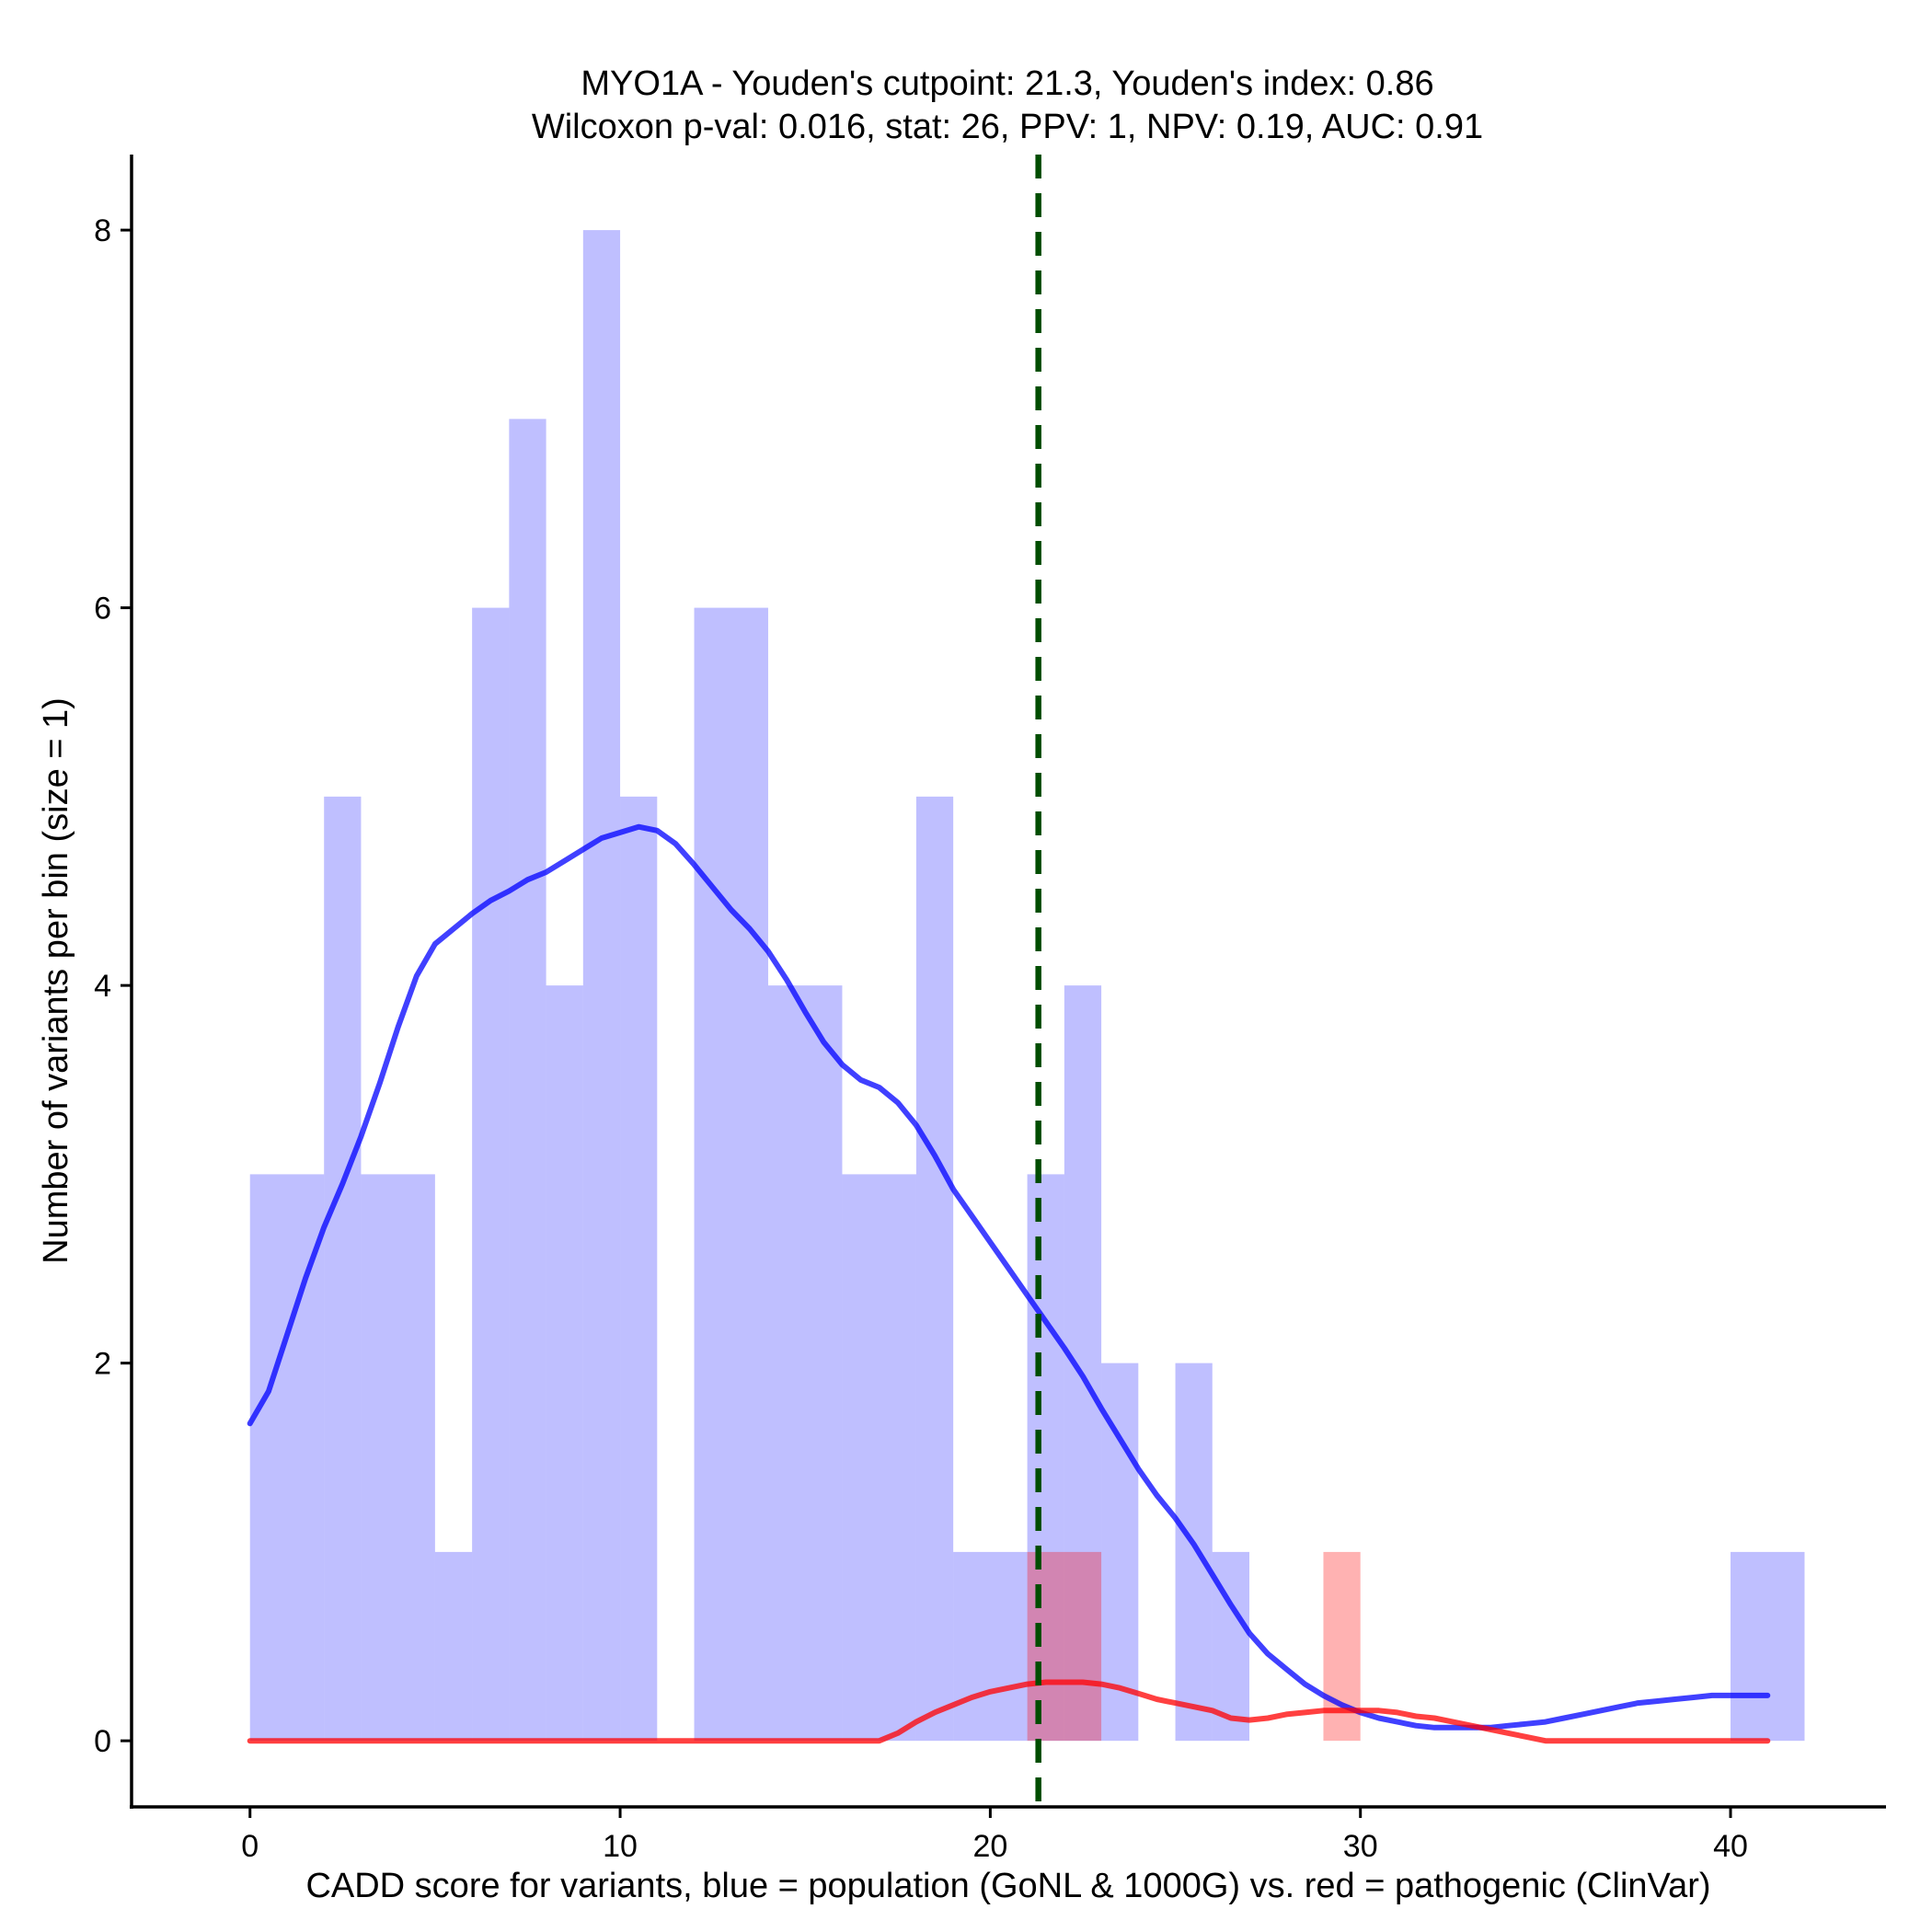 This screenshot has height=1932, width=1932. What do you see at coordinates (989, 1846) in the screenshot?
I see `x-tick-label: 20` at bounding box center [989, 1846].